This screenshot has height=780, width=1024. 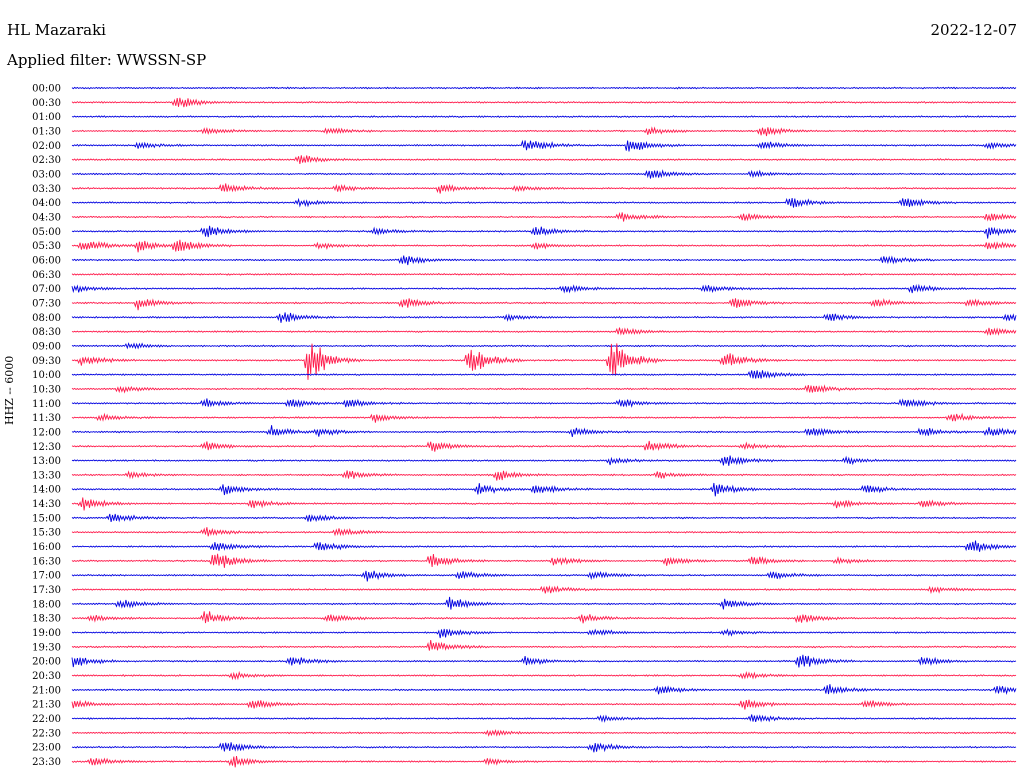 I want to click on row-time-label: 17:00, so click(x=46, y=576).